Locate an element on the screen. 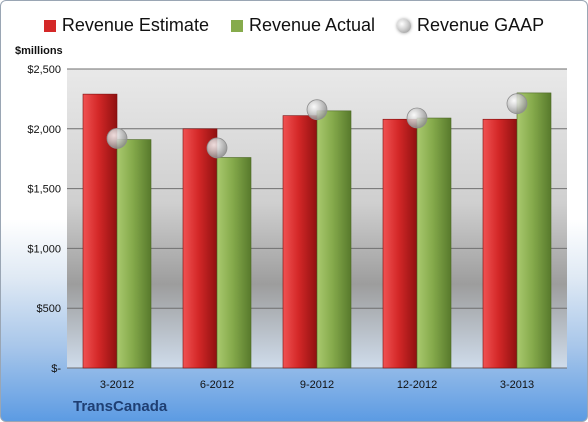  legend-label-gaap: Revenue GAAP is located at coordinates (481, 25).